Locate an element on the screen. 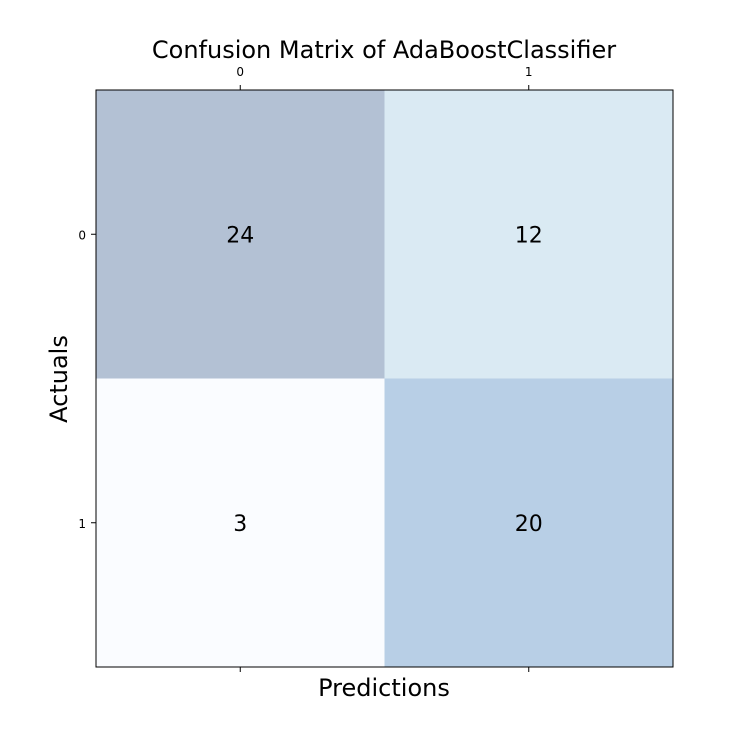 Image resolution: width=750 pixels, height=750 pixels. chart-title: Confusion Matrix of AdaBoostClassifier is located at coordinates (384, 50).